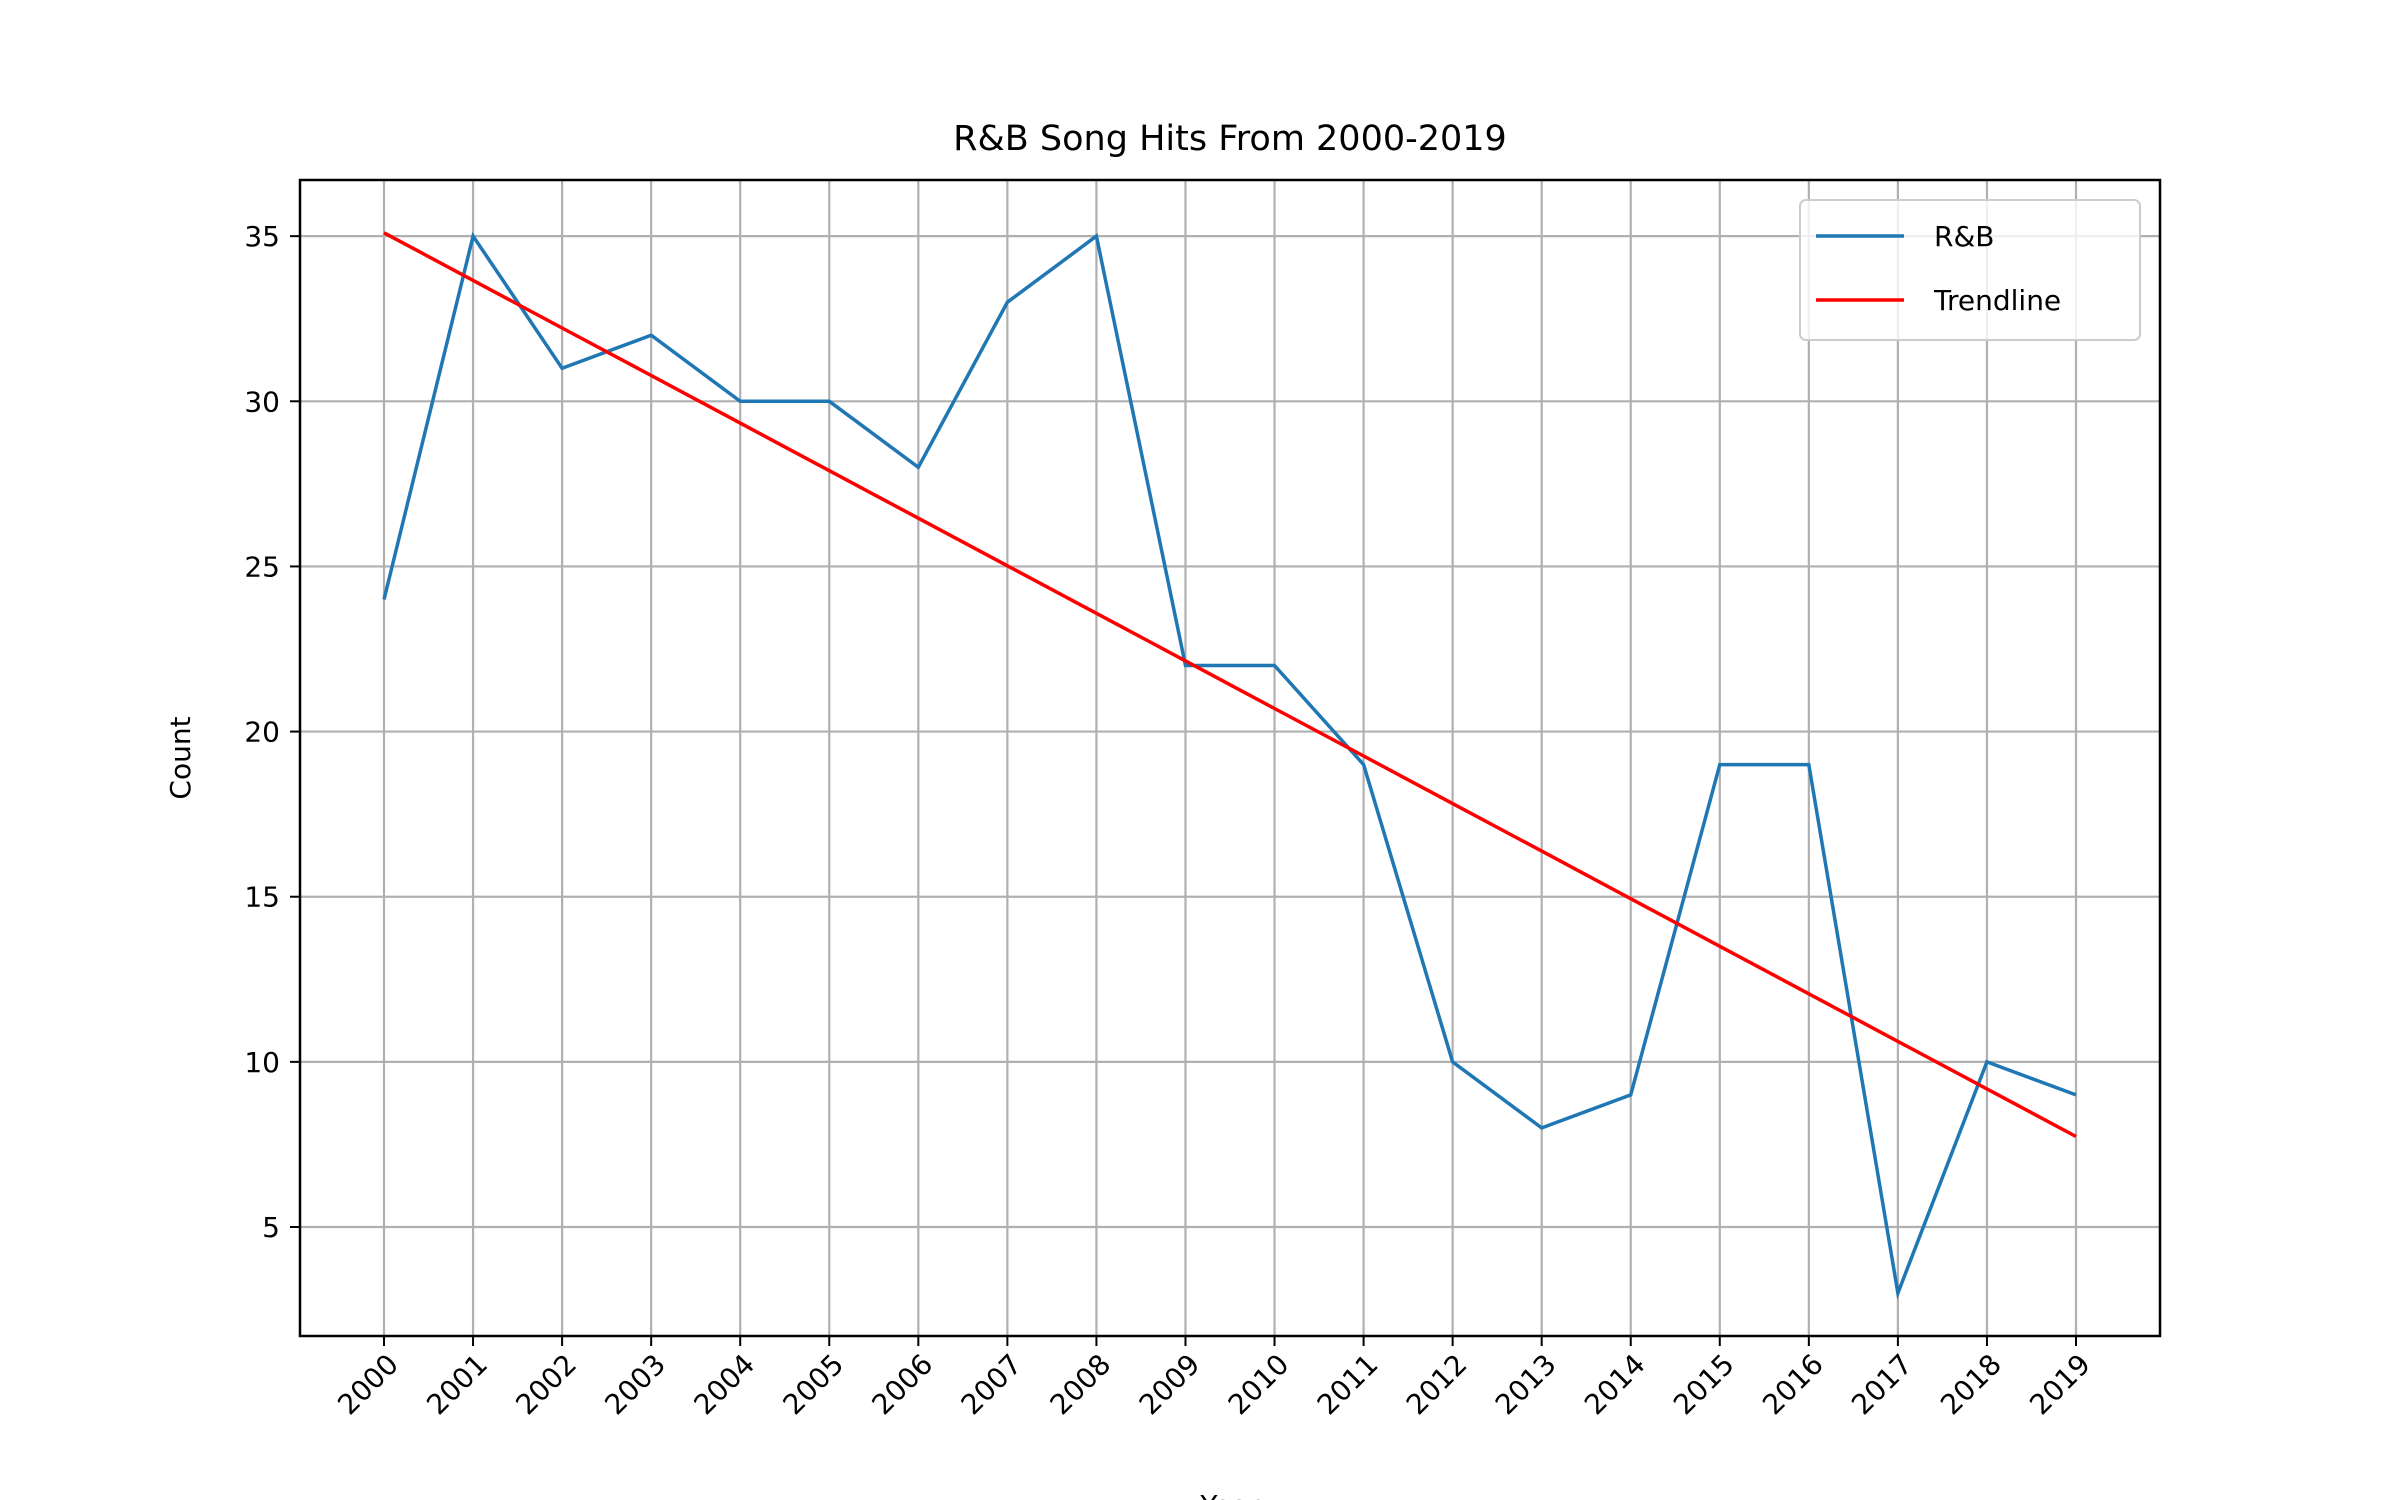  Describe the element at coordinates (262, 566) in the screenshot. I see `y-tick-label: 25` at that location.